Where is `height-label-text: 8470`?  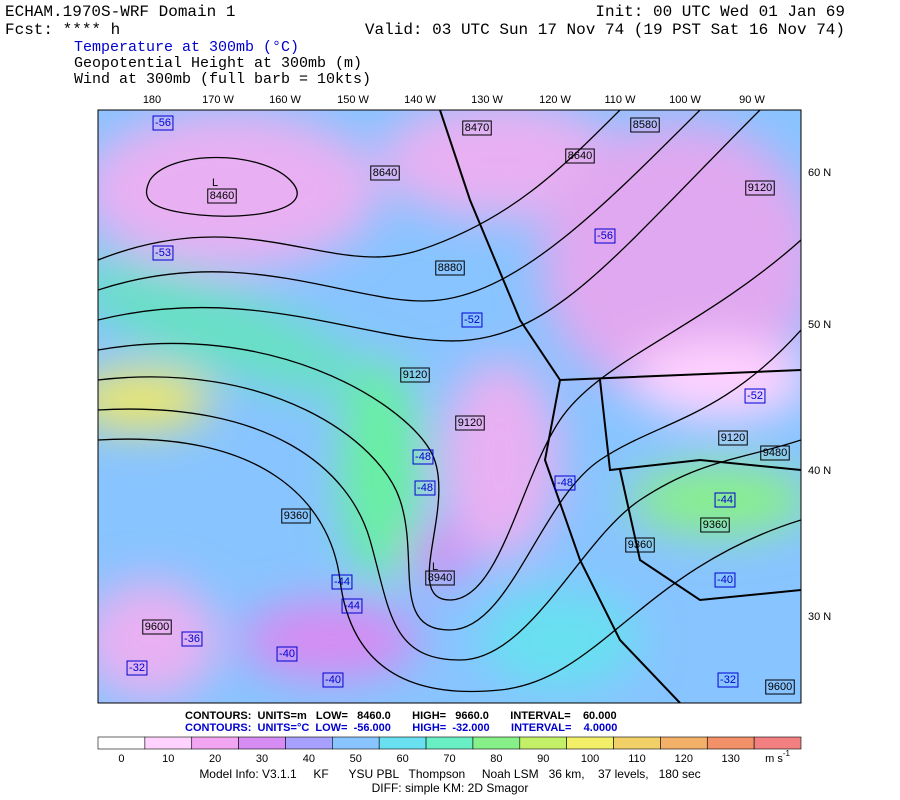
height-label-text: 8470 is located at coordinates (477, 128).